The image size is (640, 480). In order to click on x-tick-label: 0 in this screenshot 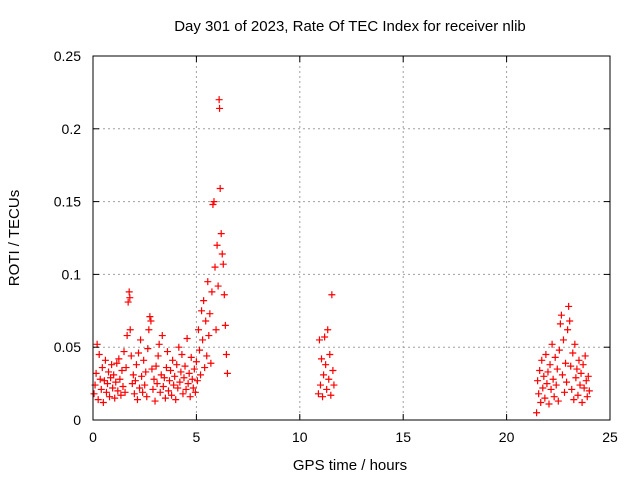, I will do `click(93, 437)`.